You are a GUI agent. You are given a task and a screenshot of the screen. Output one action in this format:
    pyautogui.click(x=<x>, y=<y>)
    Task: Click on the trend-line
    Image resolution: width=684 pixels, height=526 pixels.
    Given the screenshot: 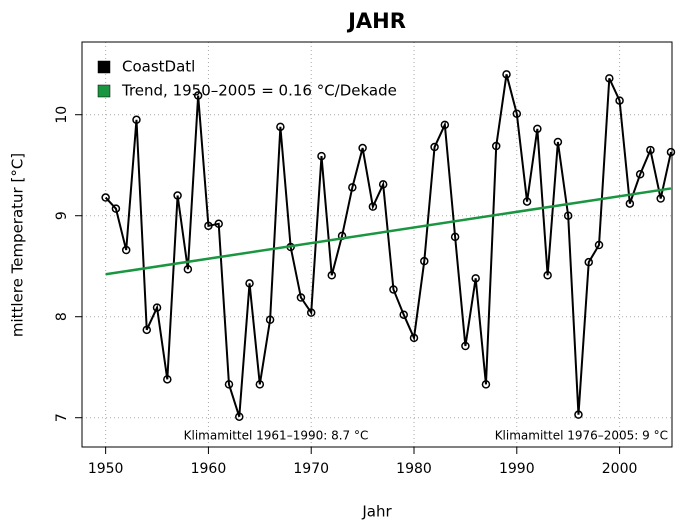 What is the action you would take?
    pyautogui.click(x=388, y=231)
    